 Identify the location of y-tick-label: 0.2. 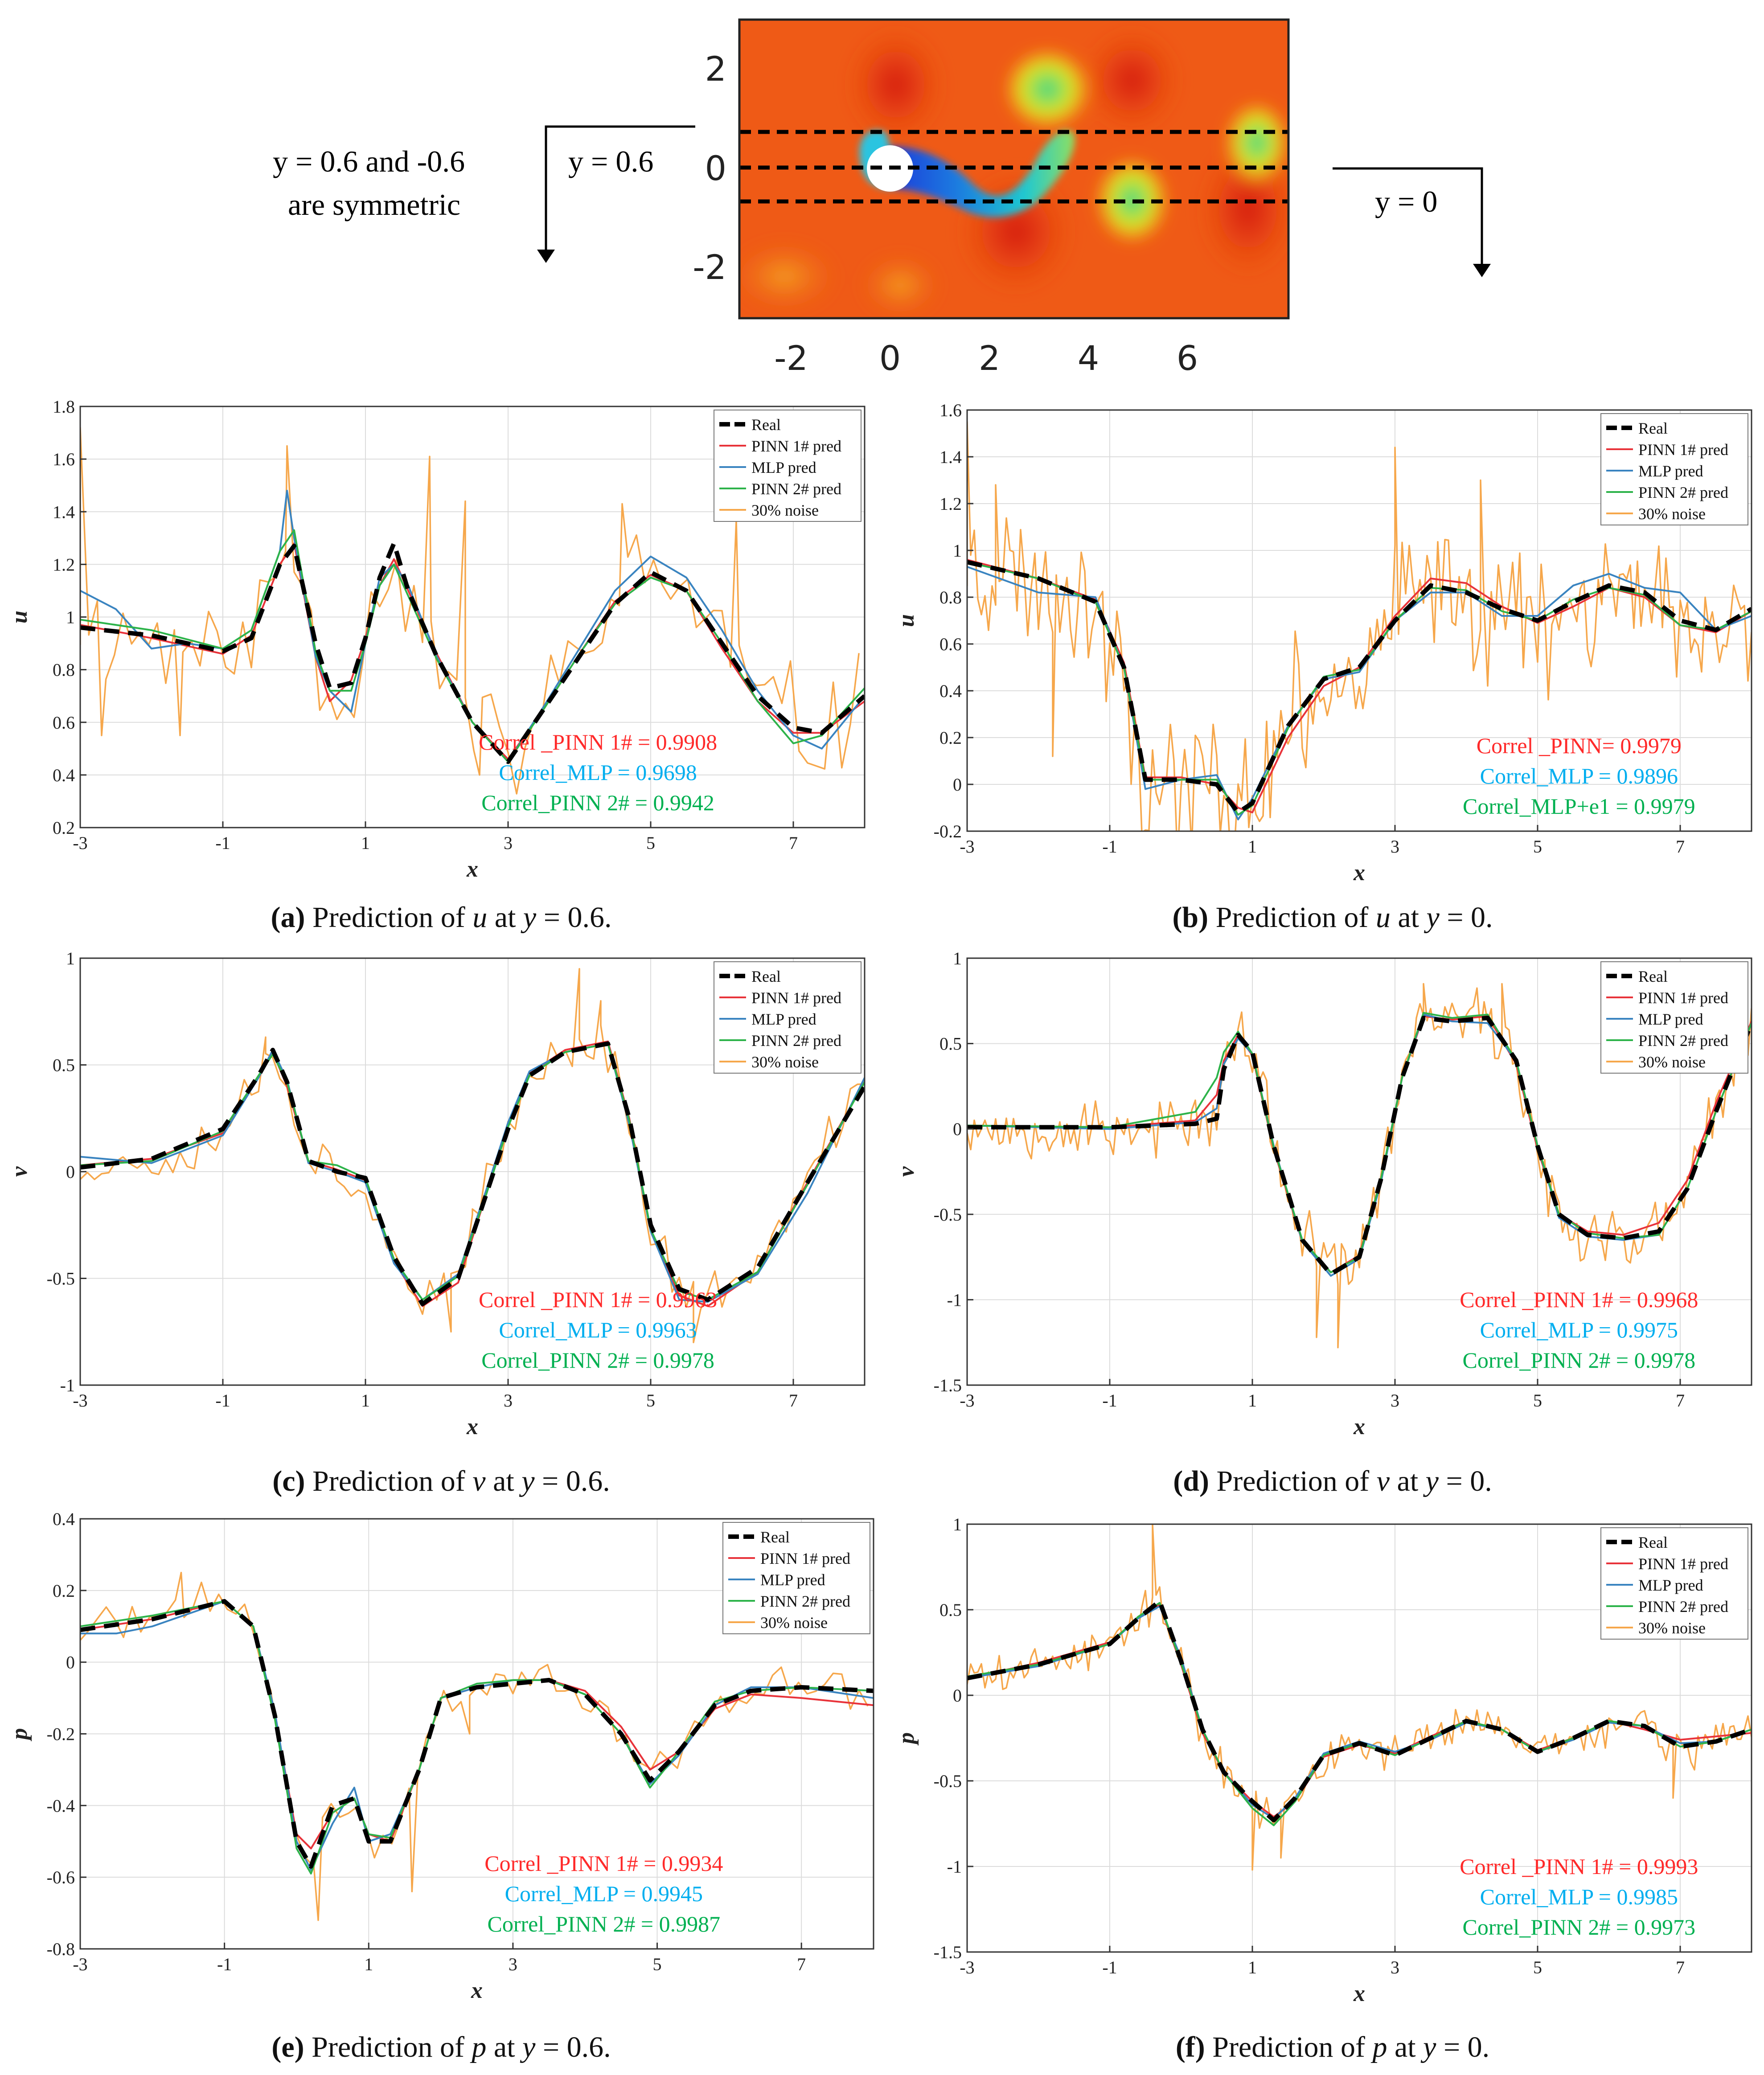
(951, 738).